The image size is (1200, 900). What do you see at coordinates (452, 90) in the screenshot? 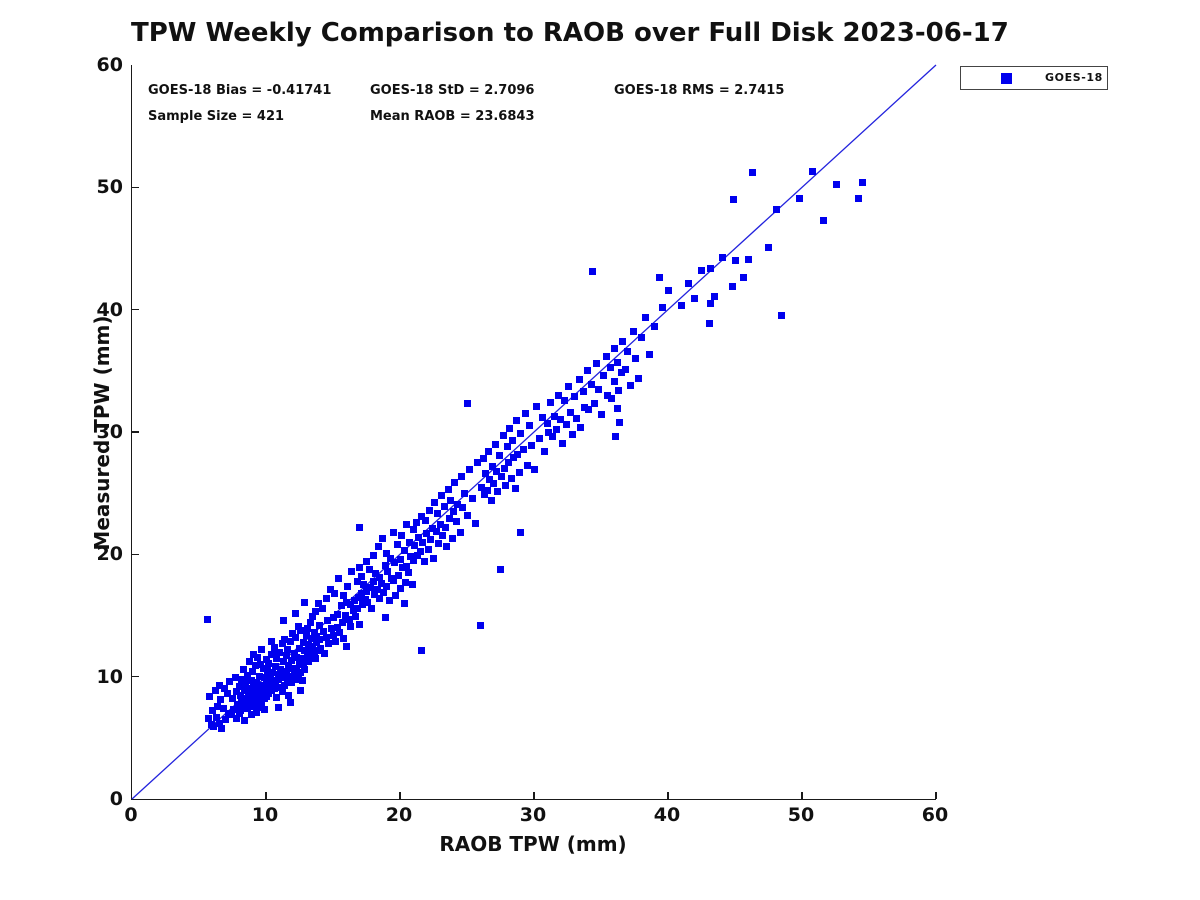
I see `stat-std: GOES-18 StD = 2.7096` at bounding box center [452, 90].